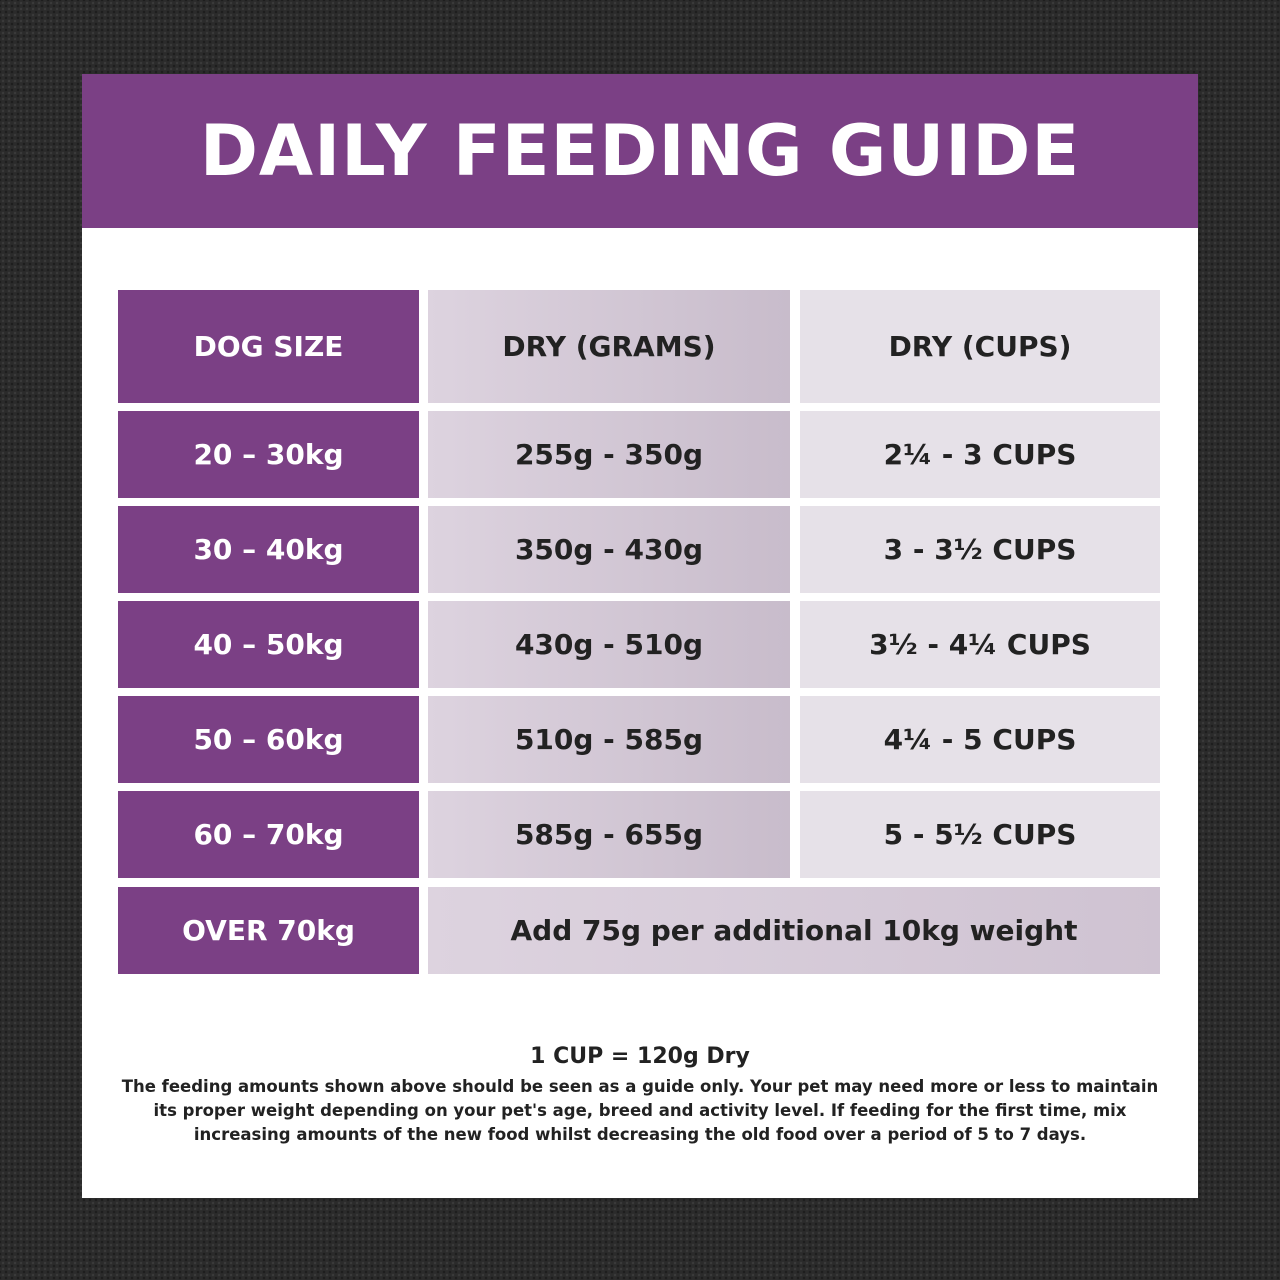 The height and width of the screenshot is (1280, 1280). What do you see at coordinates (268, 346) in the screenshot?
I see `header-dog-size: DOG SIZE` at bounding box center [268, 346].